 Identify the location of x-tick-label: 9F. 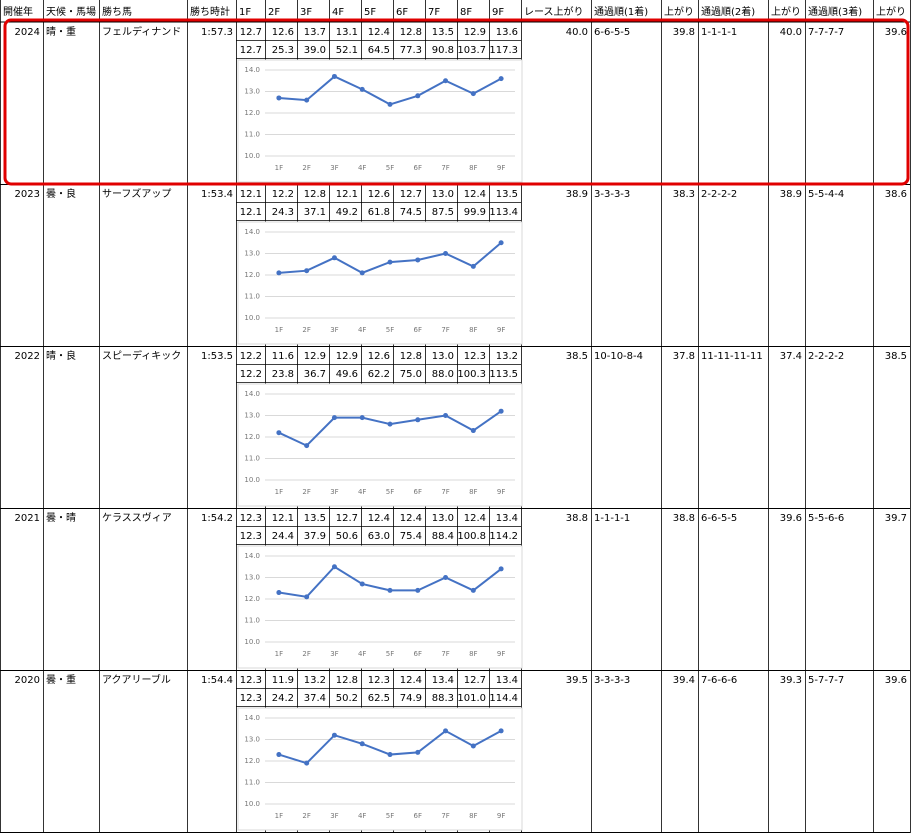
(501, 816).